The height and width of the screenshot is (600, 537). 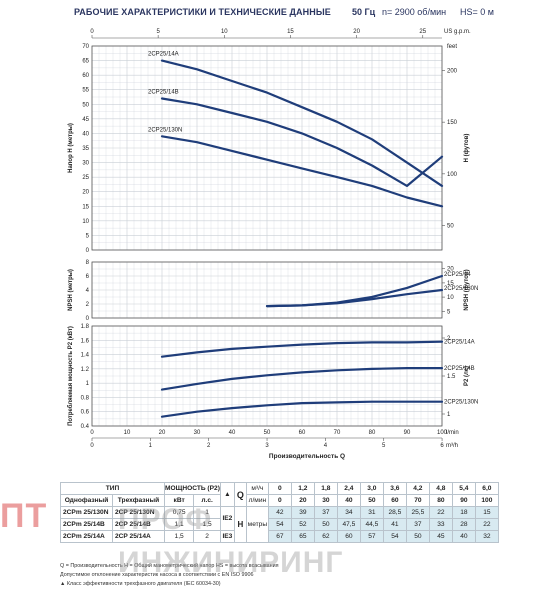 What do you see at coordinates (85, 413) in the screenshot?
I see `y-tick-label: 0.6` at bounding box center [85, 413].